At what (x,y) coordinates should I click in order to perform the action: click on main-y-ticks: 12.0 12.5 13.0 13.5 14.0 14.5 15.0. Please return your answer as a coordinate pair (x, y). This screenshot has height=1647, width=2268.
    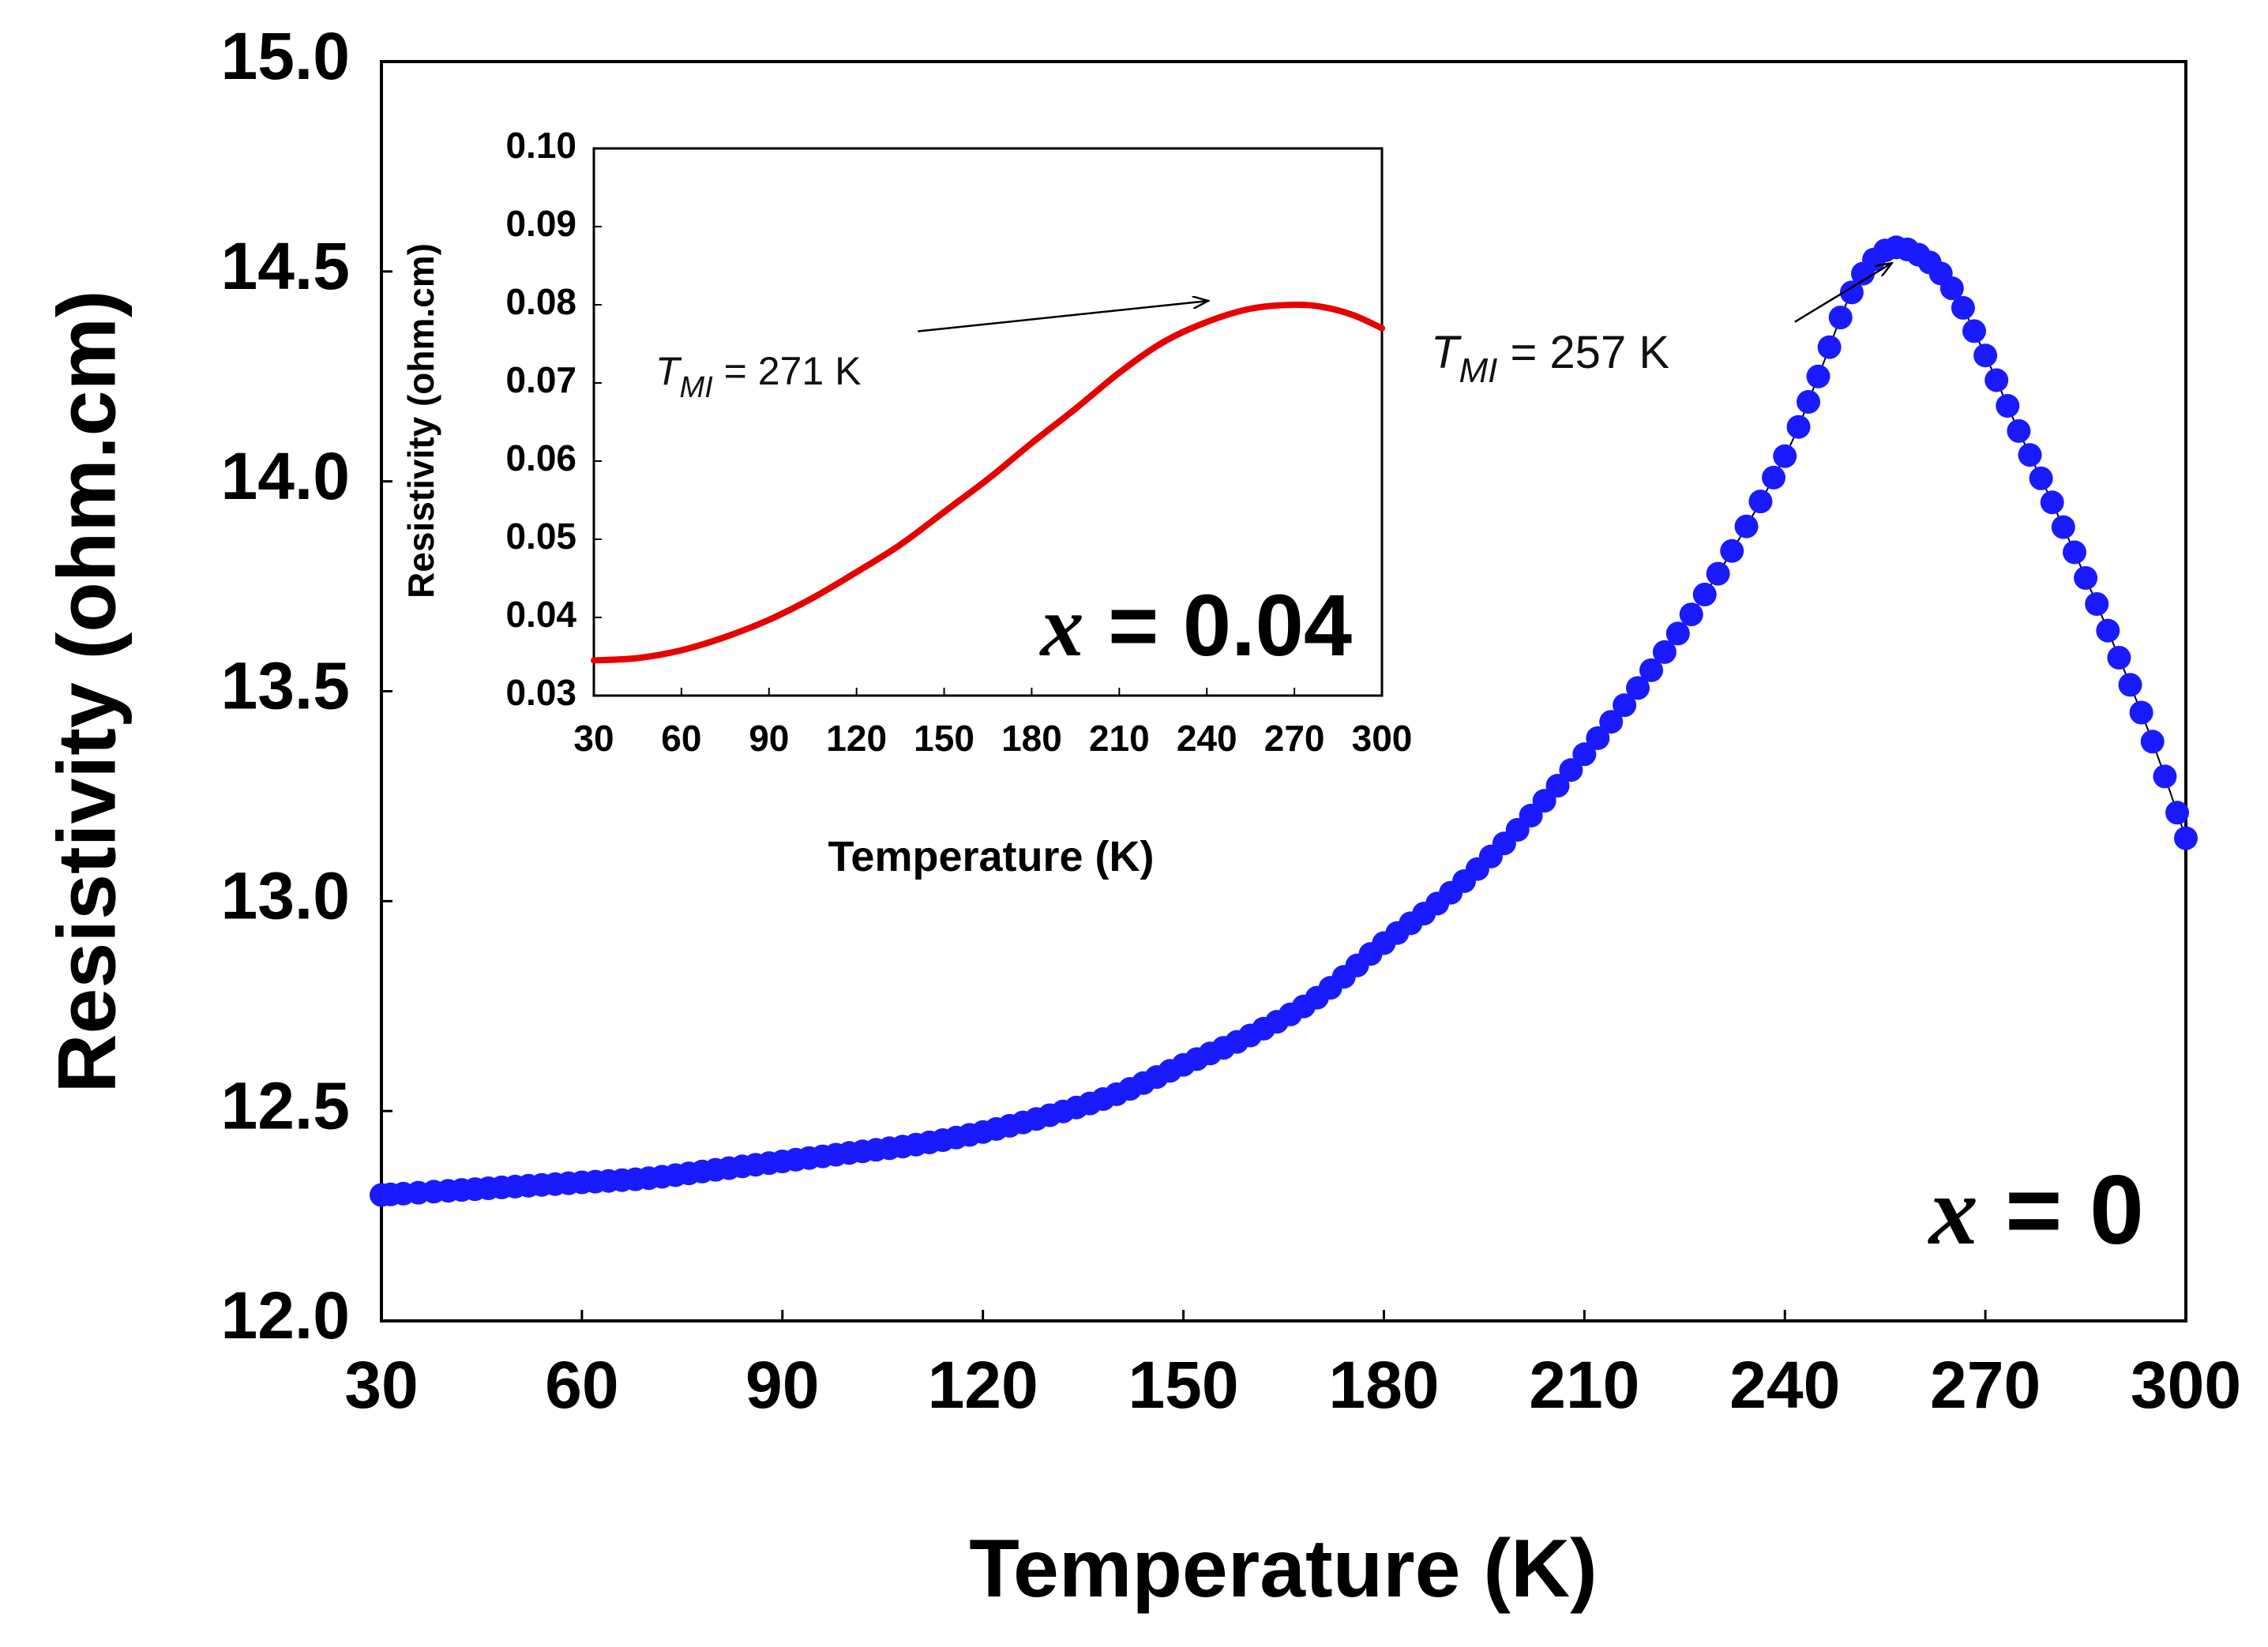
    Looking at the image, I should click on (306, 685).